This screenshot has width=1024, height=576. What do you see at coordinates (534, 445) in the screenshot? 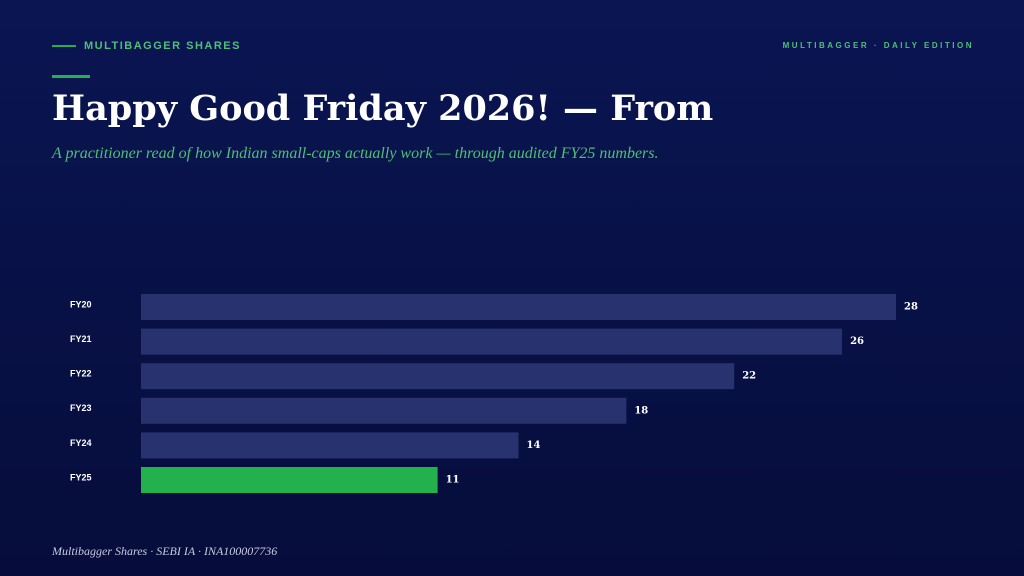
I see `value-label: 14` at bounding box center [534, 445].